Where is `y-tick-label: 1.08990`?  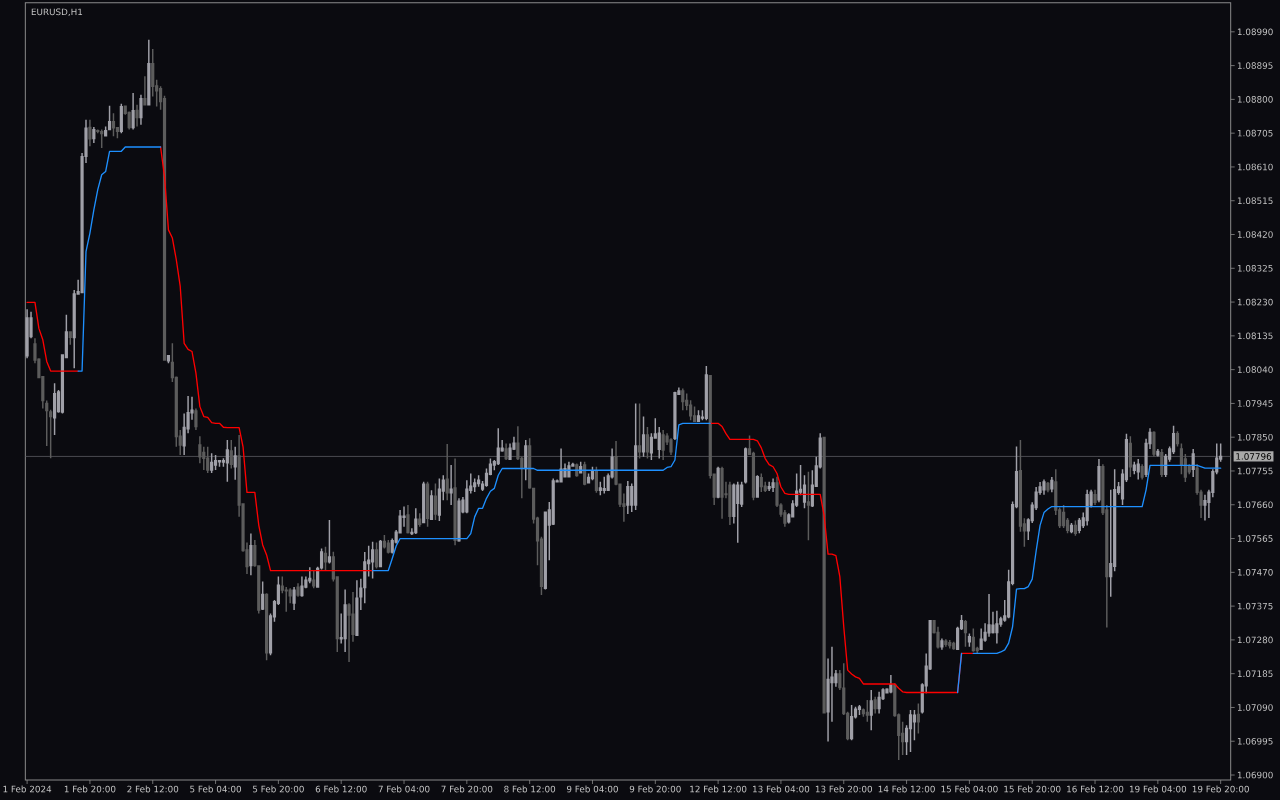 y-tick-label: 1.08990 is located at coordinates (1255, 32).